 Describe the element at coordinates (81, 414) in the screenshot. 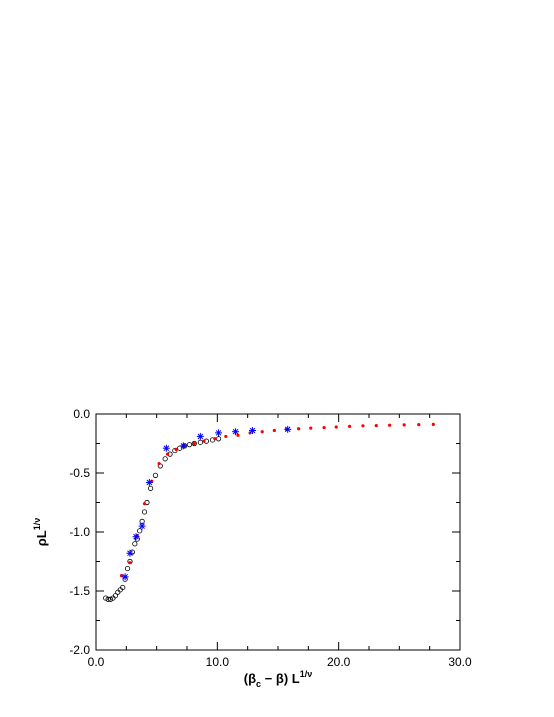

I see `y-tick-label: 0.0` at that location.